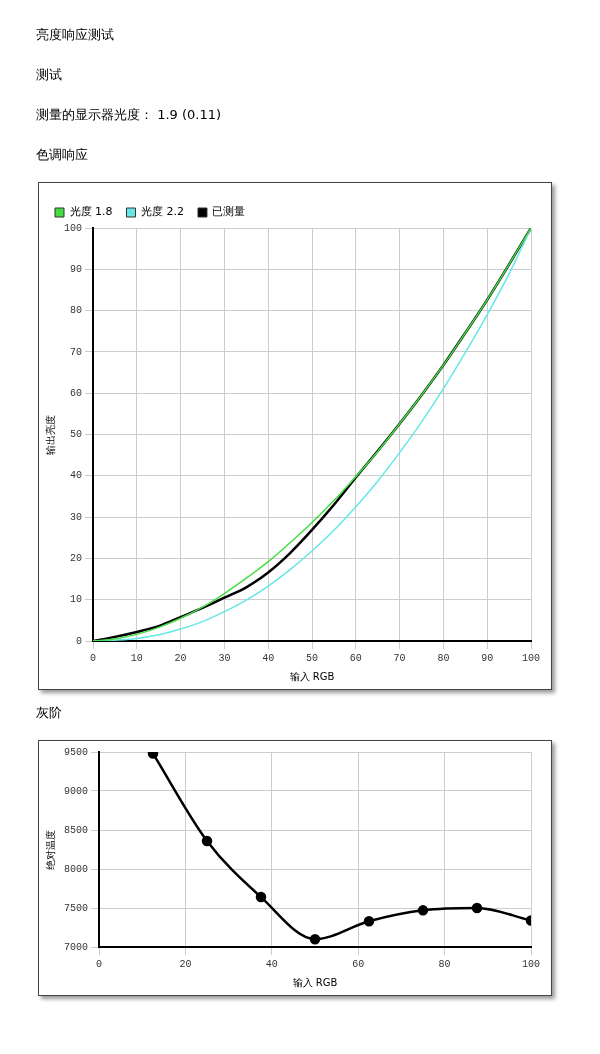 This screenshot has height=1054, width=600. Describe the element at coordinates (72, 228) in the screenshot. I see `y-tick-label: 100` at that location.